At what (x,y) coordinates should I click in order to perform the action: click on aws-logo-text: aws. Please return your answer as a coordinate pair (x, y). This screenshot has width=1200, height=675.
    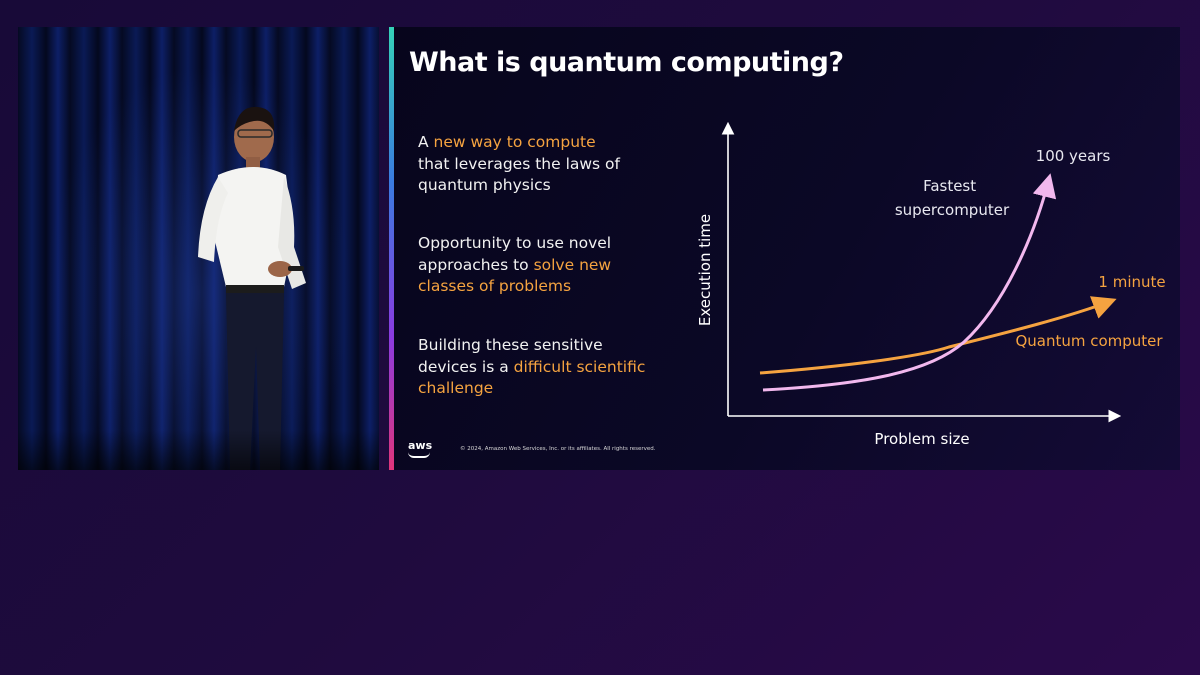
    Looking at the image, I should click on (420, 445).